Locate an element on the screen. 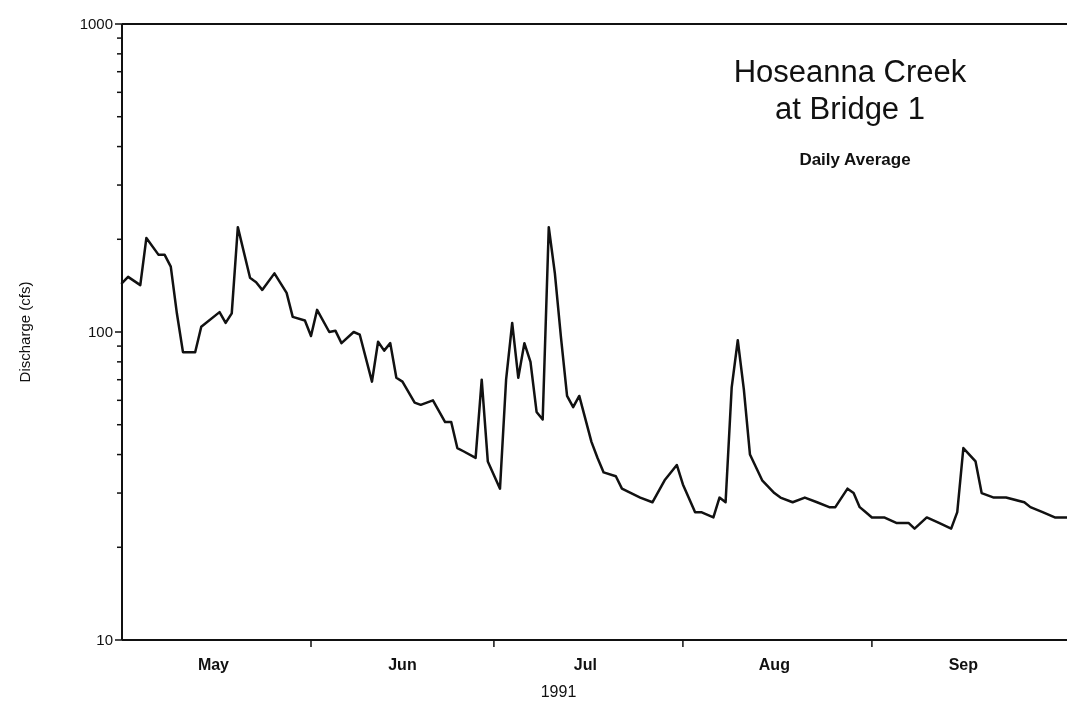 The height and width of the screenshot is (705, 1067). y-tick-label: 100 is located at coordinates (100, 332).